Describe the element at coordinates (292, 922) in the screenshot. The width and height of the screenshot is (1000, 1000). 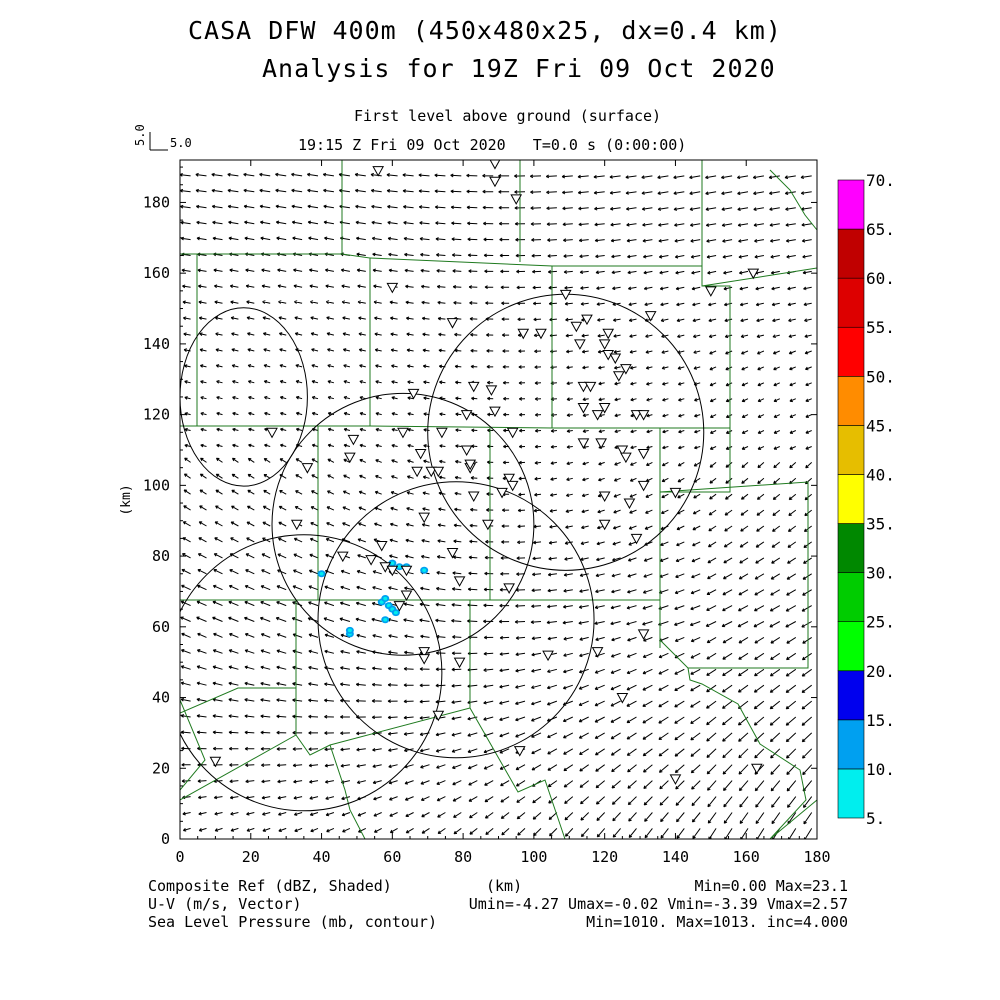
I see `footer-contour-label: Sea Level Pressure (mb, contour)` at that location.